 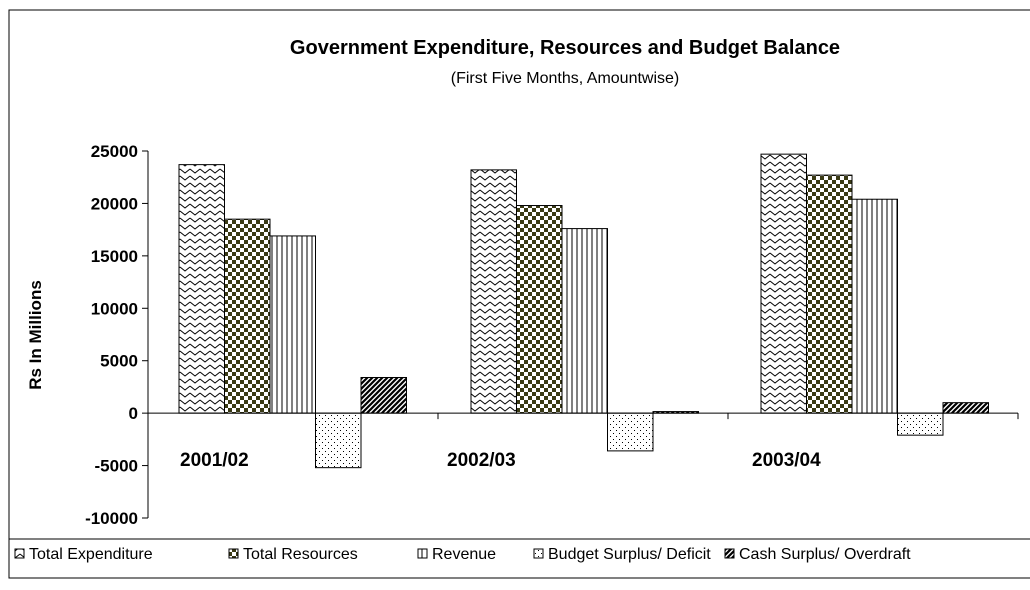 What do you see at coordinates (300, 554) in the screenshot?
I see `legend-label: Total Resources` at bounding box center [300, 554].